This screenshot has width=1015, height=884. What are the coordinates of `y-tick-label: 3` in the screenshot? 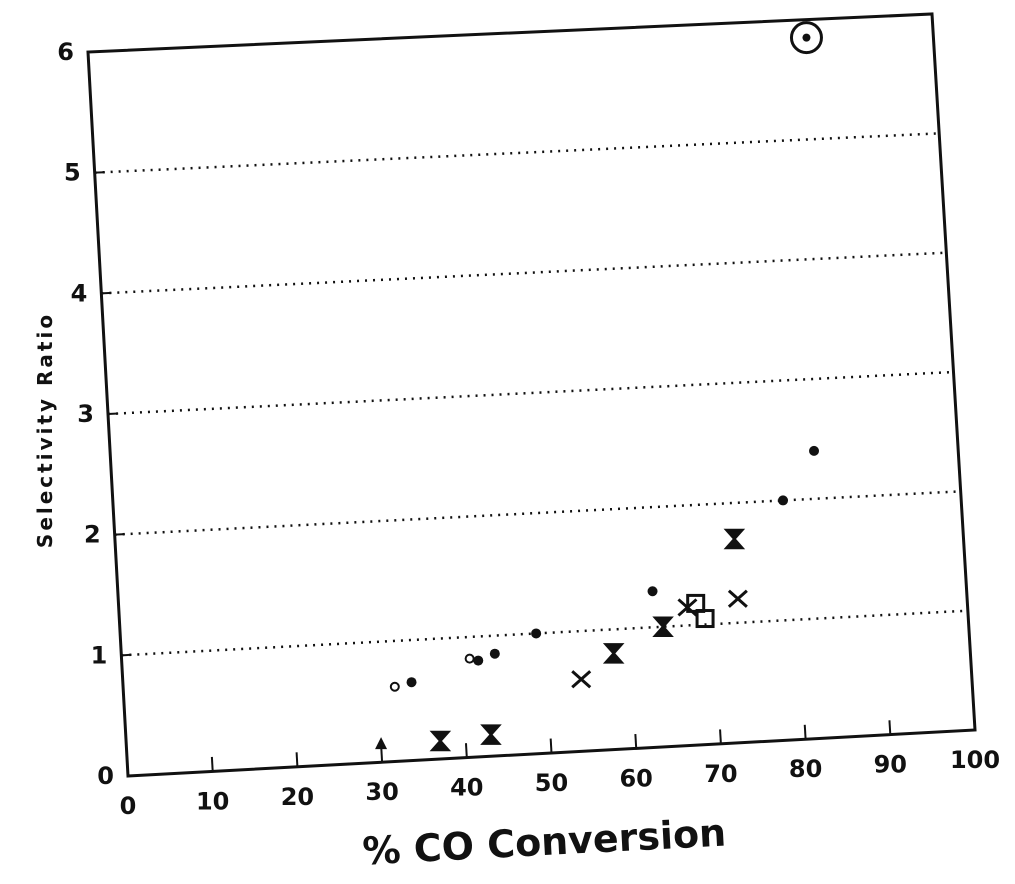 It's located at (85, 414).